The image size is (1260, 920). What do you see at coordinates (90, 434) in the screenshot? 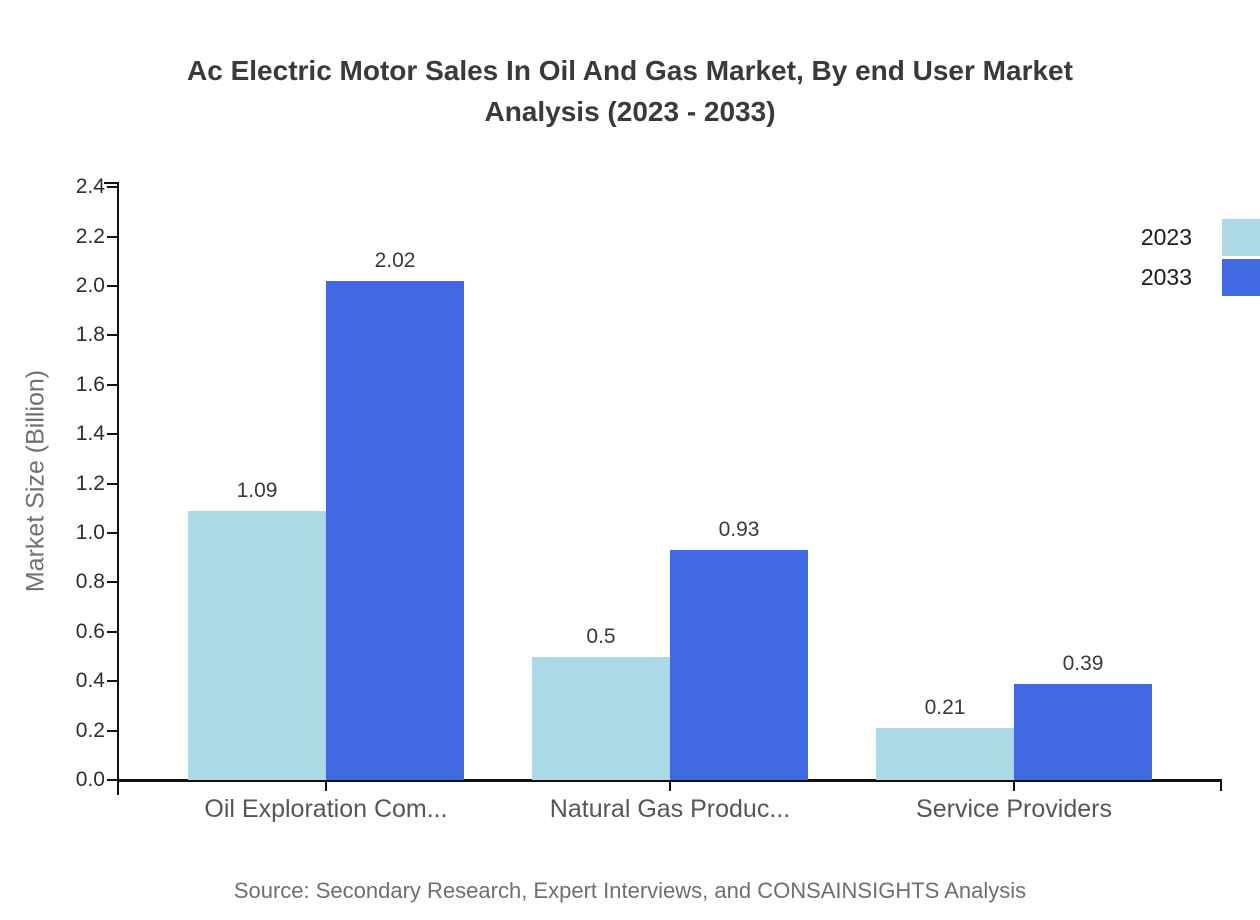
I see `y-tick-label: 1.4` at bounding box center [90, 434].